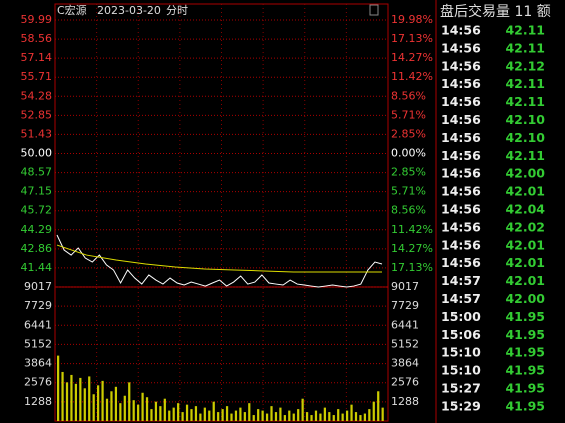 This screenshot has width=565, height=423. I want to click on trade-time: 15:27, so click(461, 388).